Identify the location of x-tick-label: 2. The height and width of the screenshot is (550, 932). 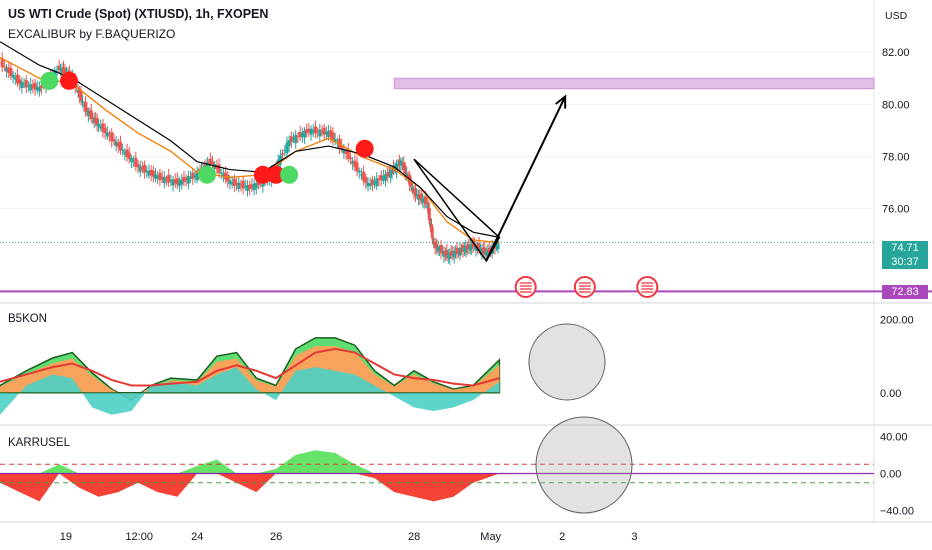
(562, 537).